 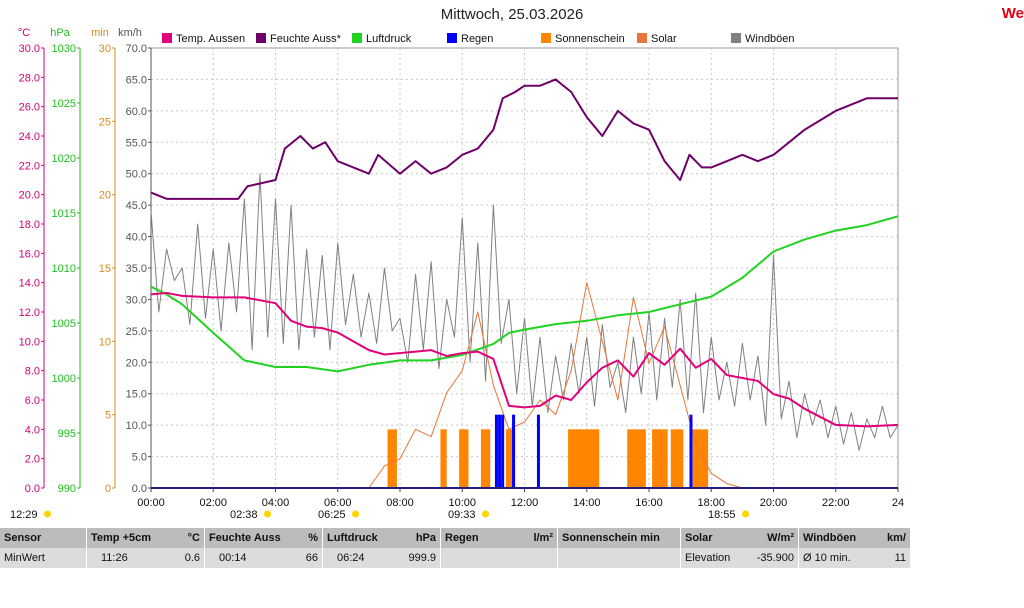 What do you see at coordinates (462, 503) in the screenshot?
I see `x-tick-label: 10:00` at bounding box center [462, 503].